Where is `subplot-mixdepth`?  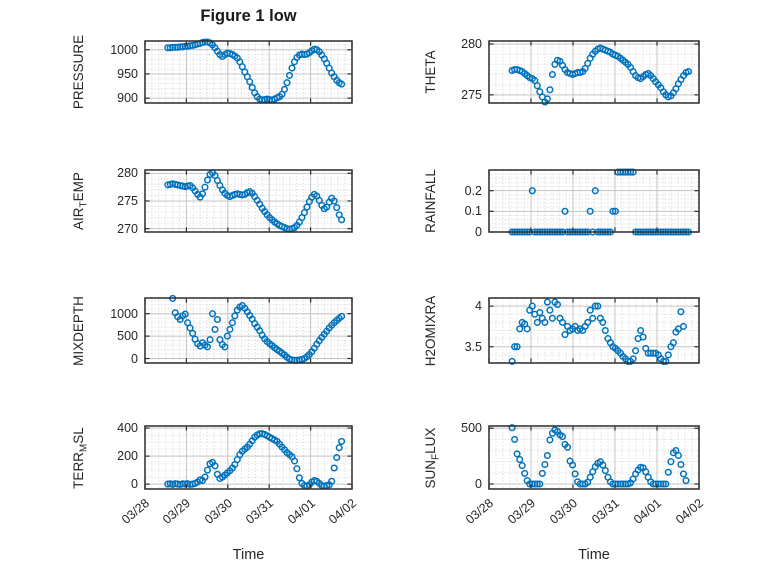 subplot-mixdepth is located at coordinates (248, 329).